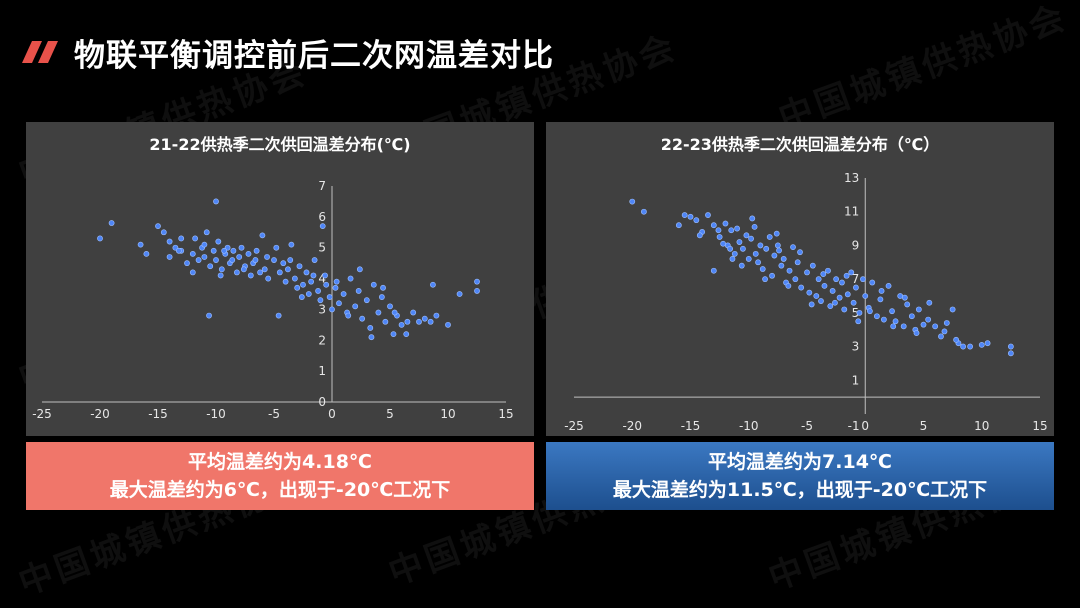  What do you see at coordinates (800, 490) in the screenshot?
I see `summary-max-text: 最大温差约为11.5℃，出现于-20℃工况下` at bounding box center [800, 490].